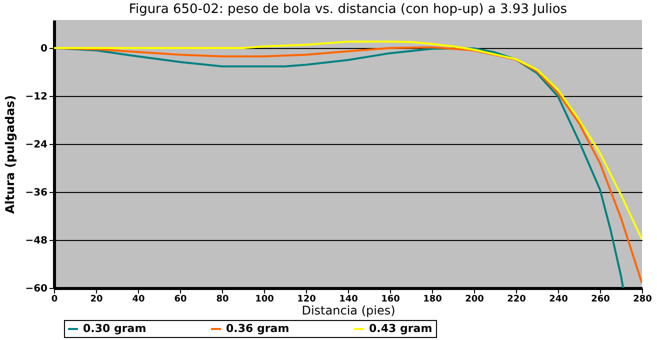  What do you see at coordinates (349, 311) in the screenshot?
I see `x-axis-title: Distancia (pies)` at bounding box center [349, 311].